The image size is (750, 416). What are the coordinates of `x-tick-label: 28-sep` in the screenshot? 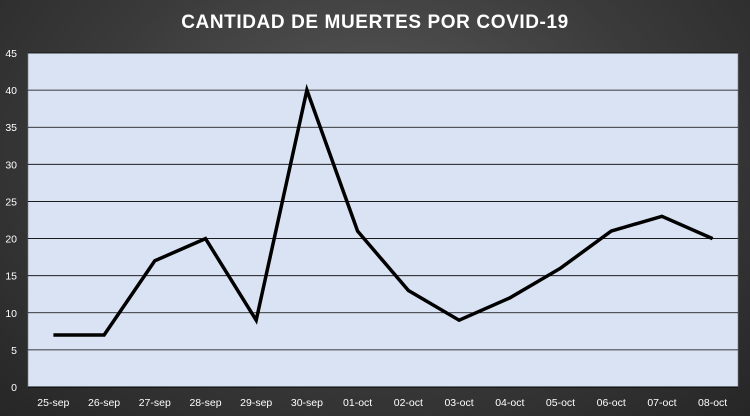 It's located at (205, 403).